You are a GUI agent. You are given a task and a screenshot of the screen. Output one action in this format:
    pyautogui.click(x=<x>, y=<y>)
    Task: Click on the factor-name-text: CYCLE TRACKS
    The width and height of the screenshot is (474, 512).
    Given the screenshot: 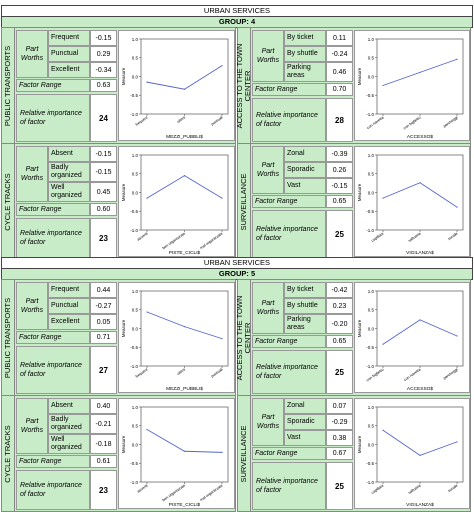 What is the action you would take?
    pyautogui.click(x=7, y=201)
    